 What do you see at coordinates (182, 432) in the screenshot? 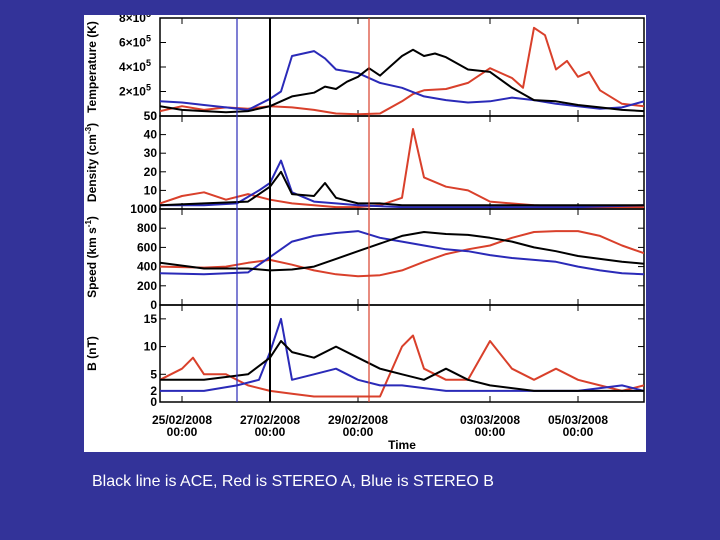
I see `x-tick-label-time-0: 00:00` at bounding box center [182, 432].